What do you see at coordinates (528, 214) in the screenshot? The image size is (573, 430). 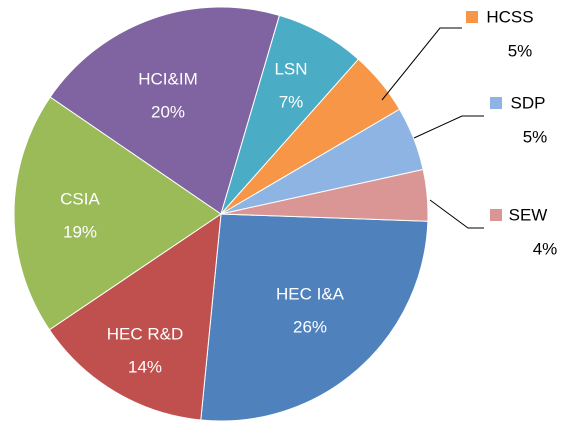 I see `slice-label: SEW` at bounding box center [528, 214].